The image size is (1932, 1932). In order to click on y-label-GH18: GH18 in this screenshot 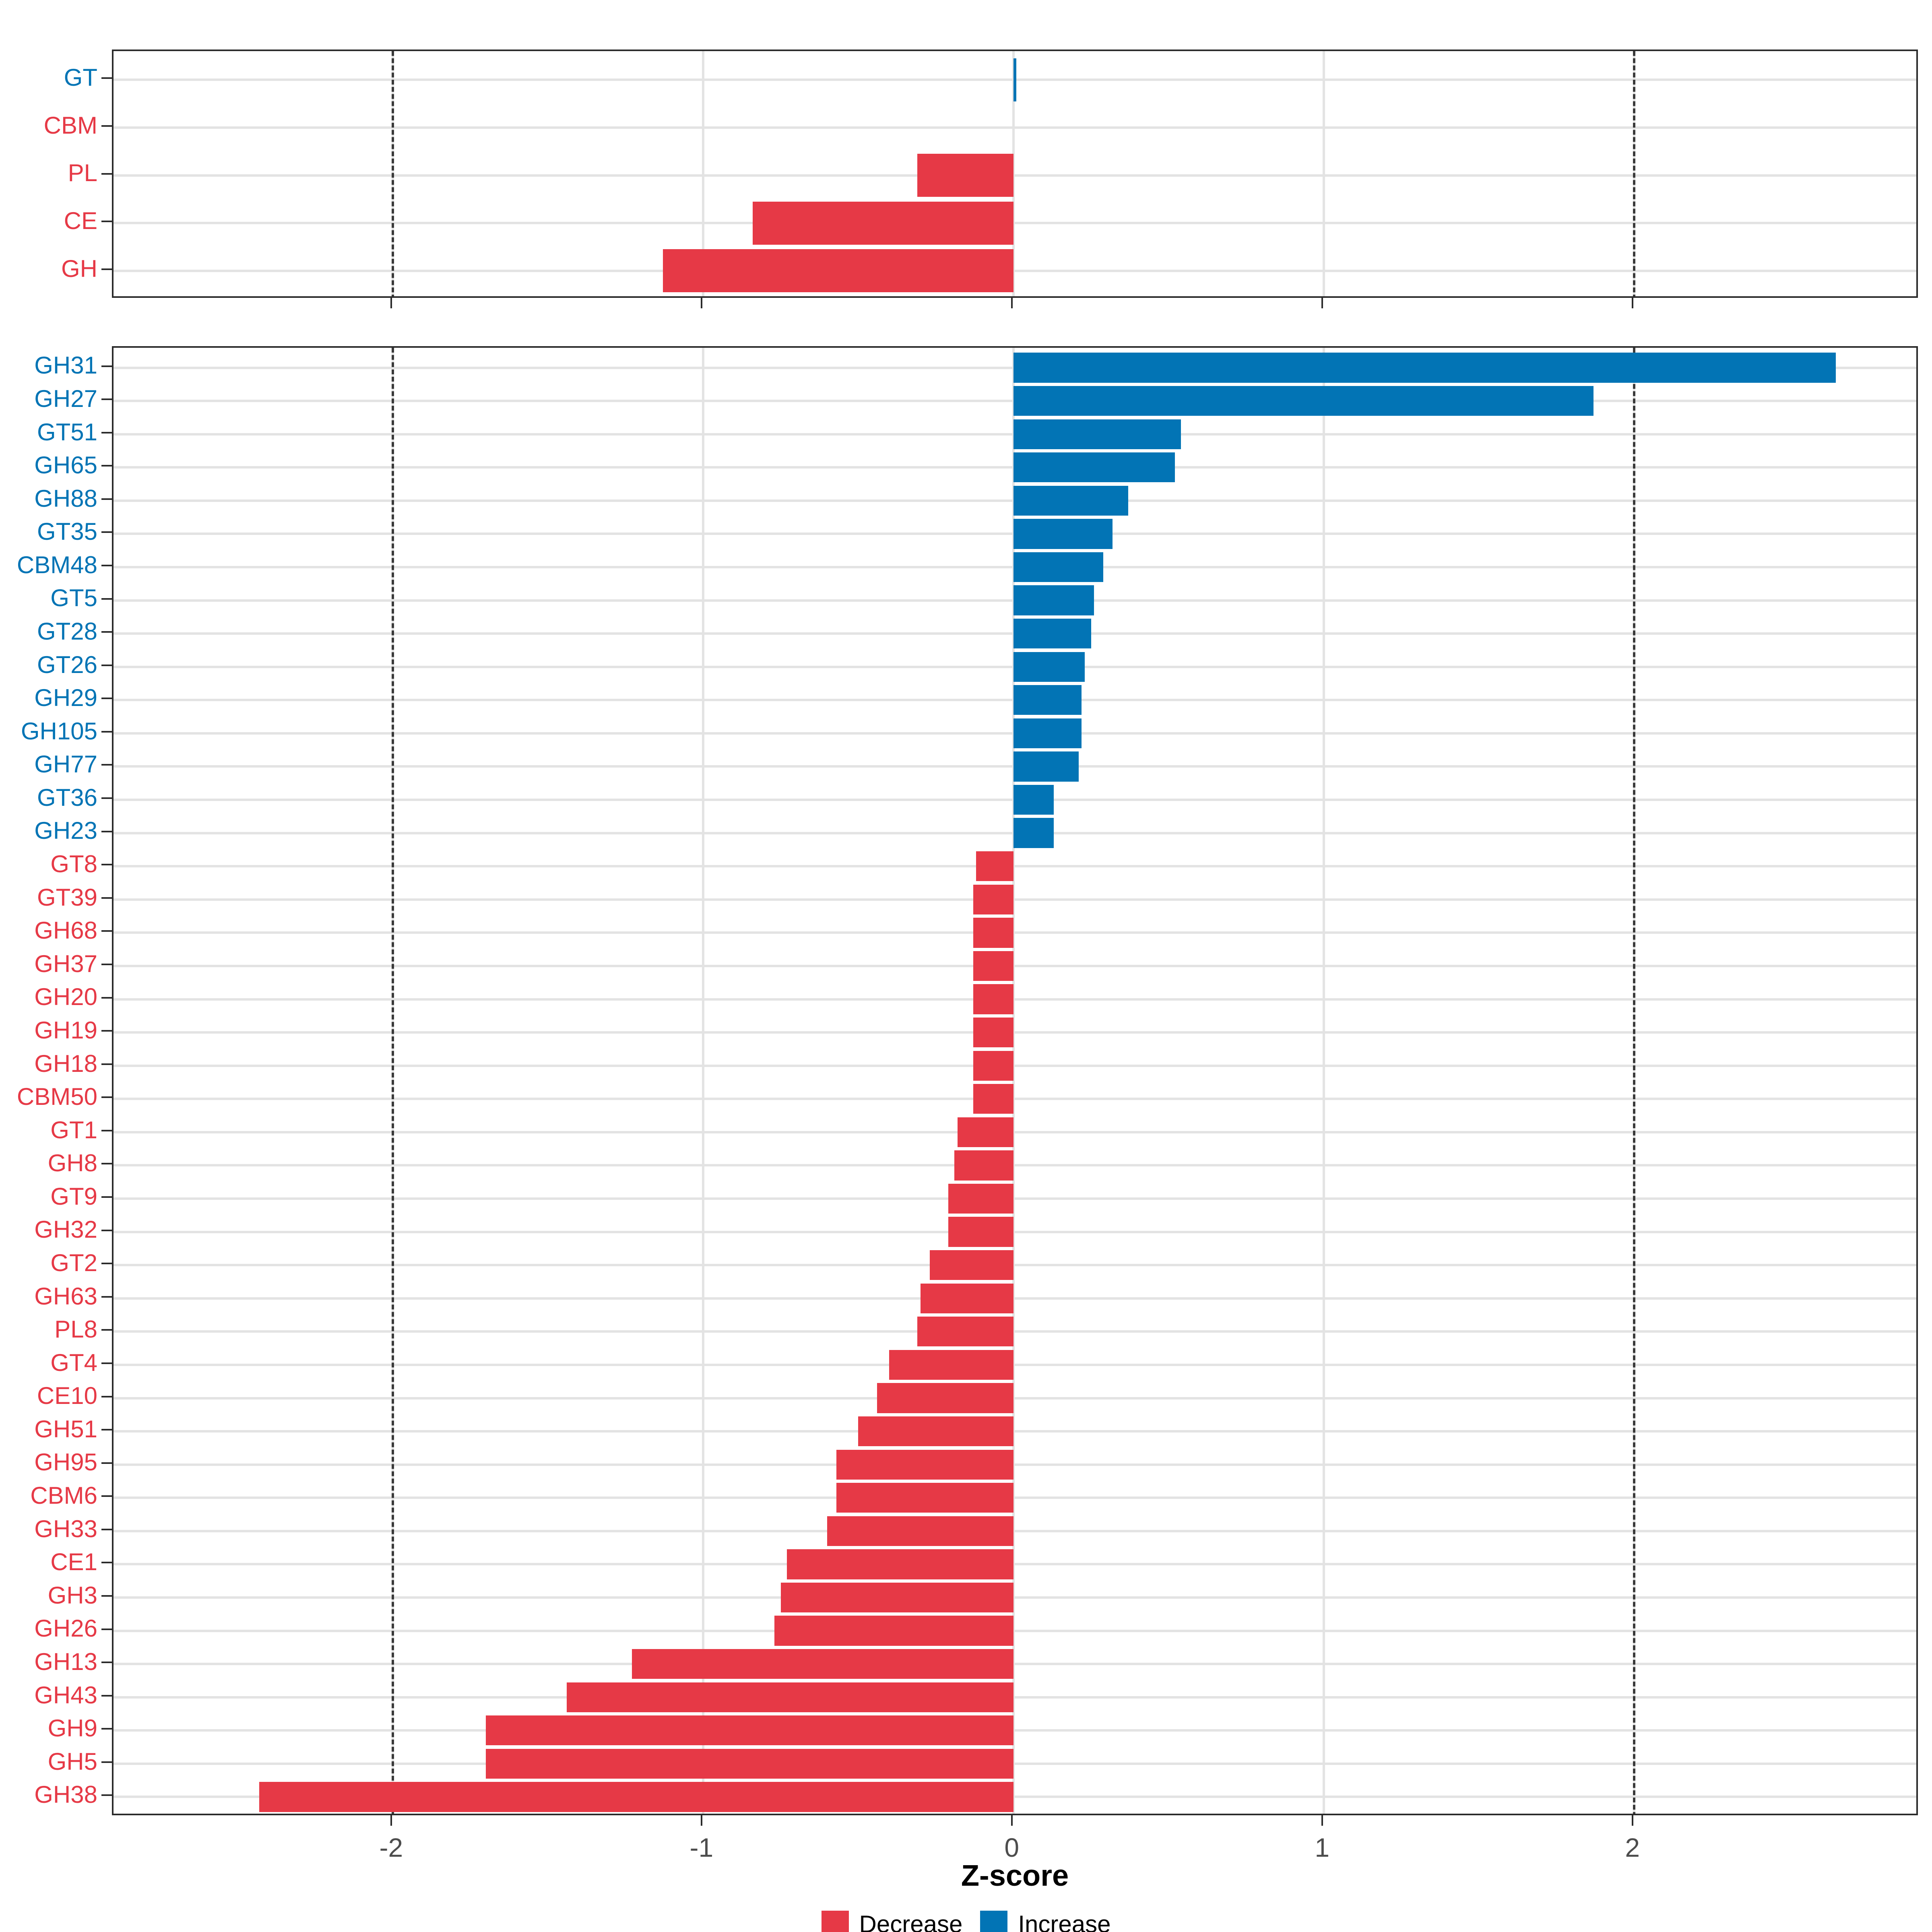, I will do `click(65, 1063)`.